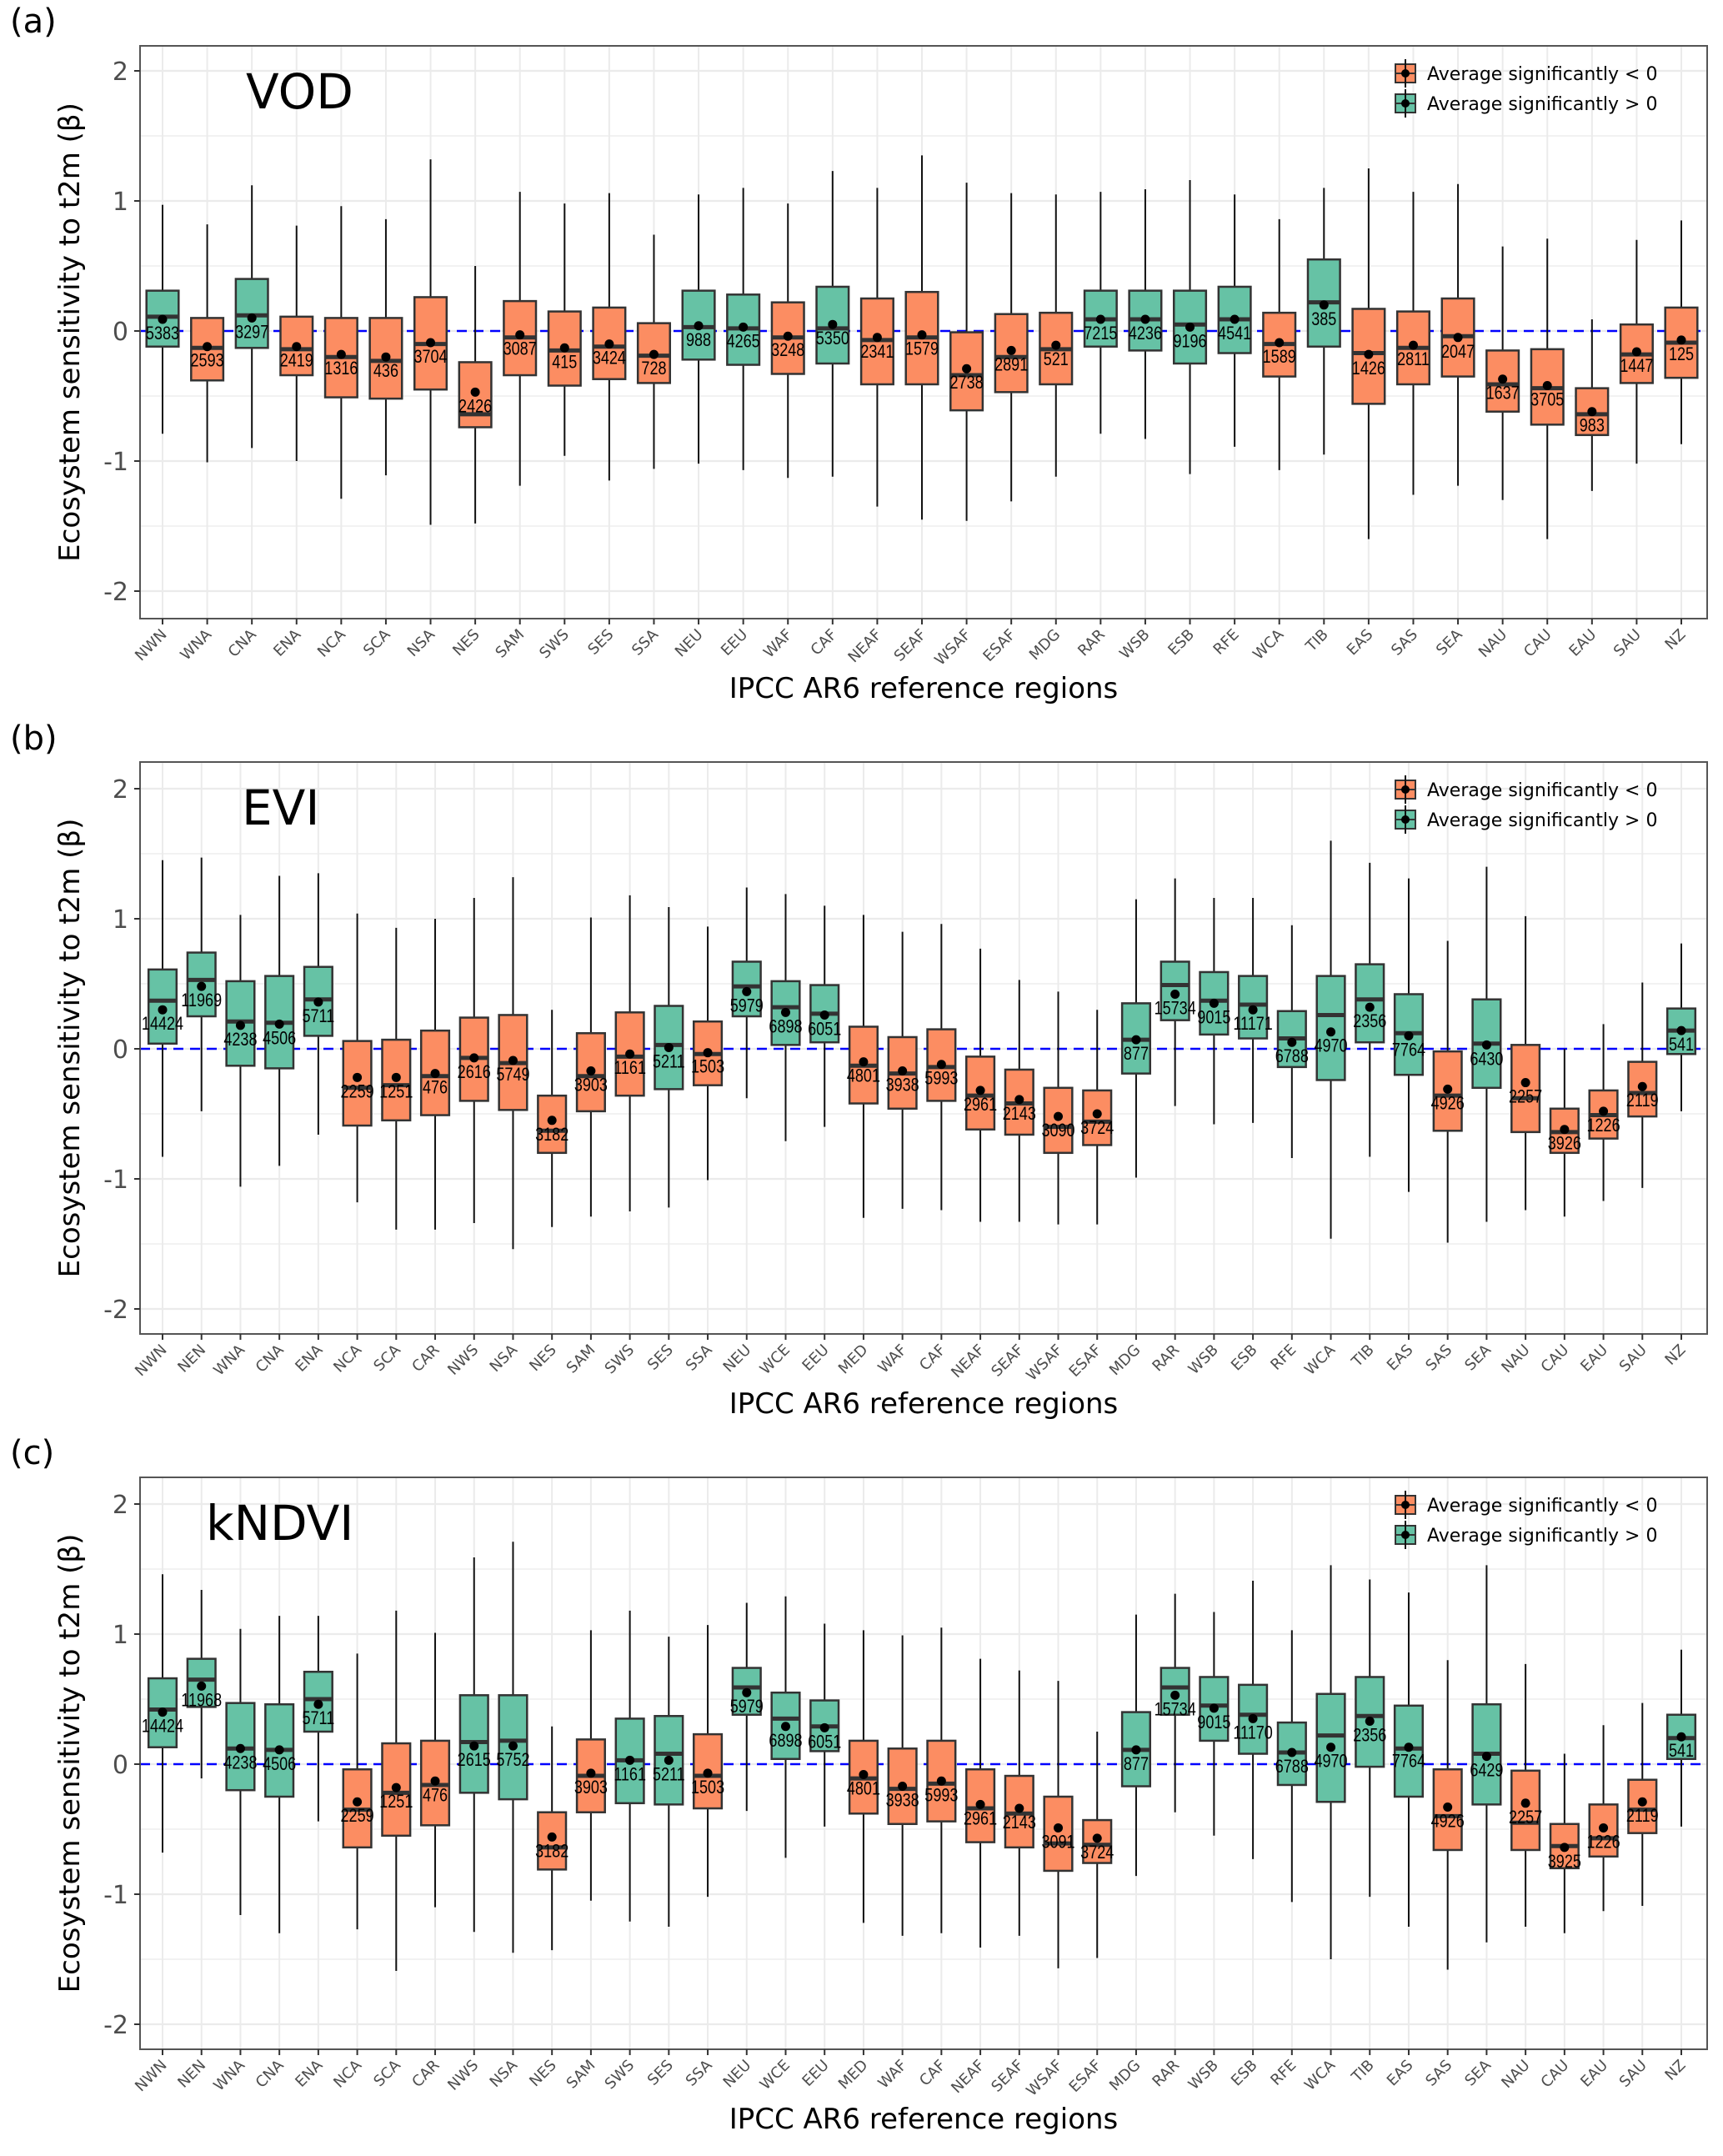 The image size is (1723, 2156). I want to click on box-nes: 2426, so click(475, 395).